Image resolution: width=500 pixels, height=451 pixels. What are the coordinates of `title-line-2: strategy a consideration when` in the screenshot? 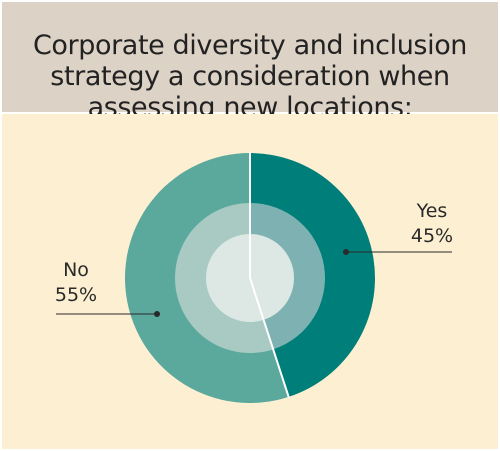 It's located at (250, 77).